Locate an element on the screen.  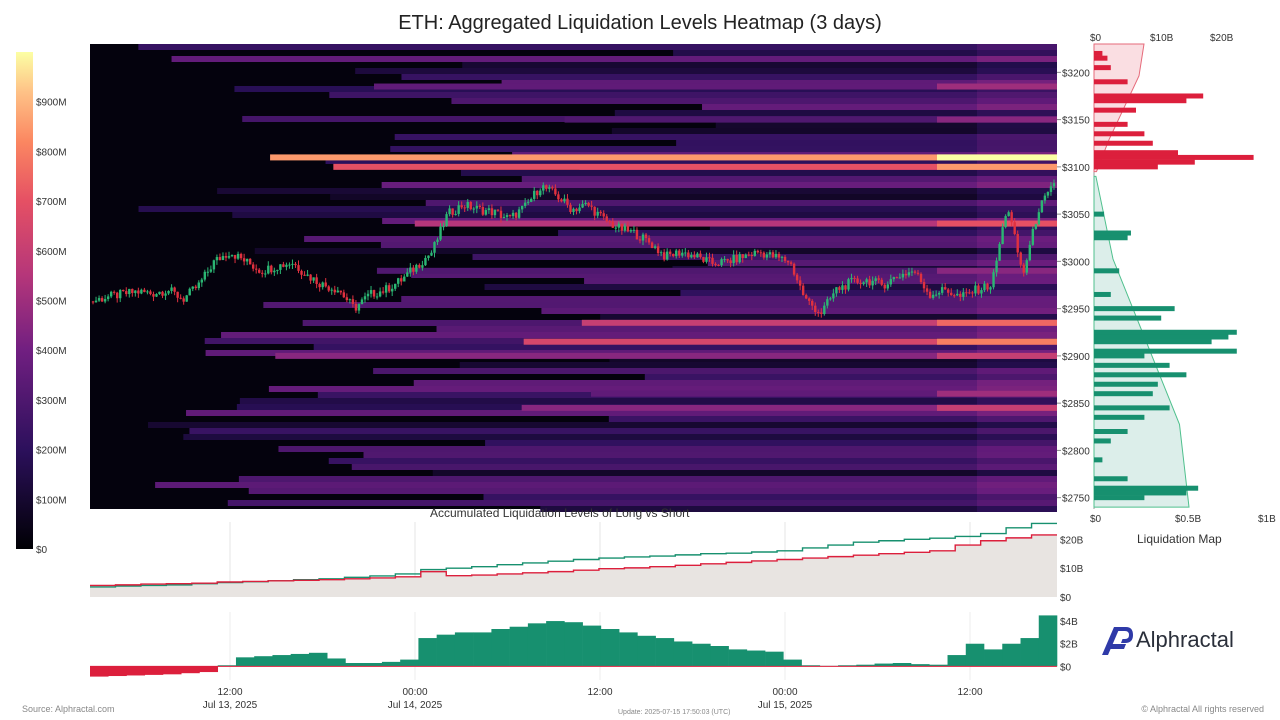
colorbar-tick-label: $800M is located at coordinates (51, 152).